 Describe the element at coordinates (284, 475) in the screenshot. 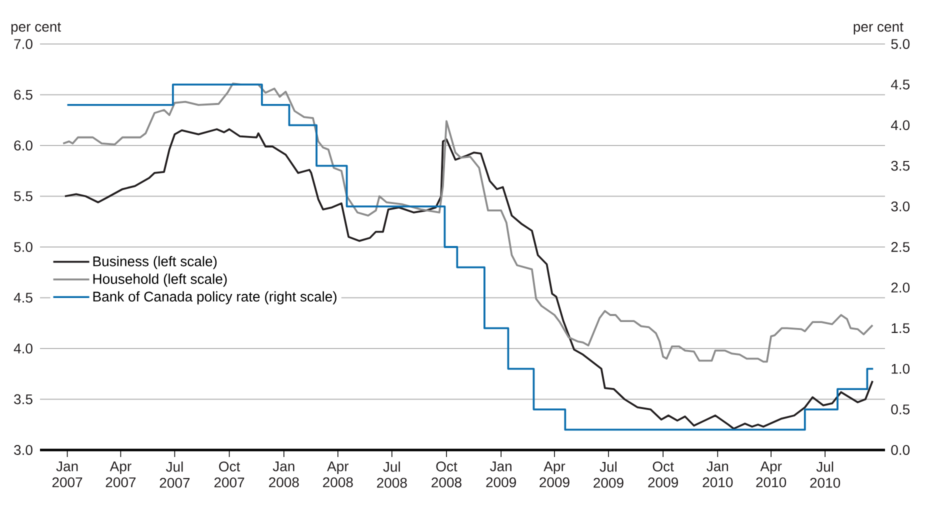

I see `x-tick-label: Jan 2008` at that location.